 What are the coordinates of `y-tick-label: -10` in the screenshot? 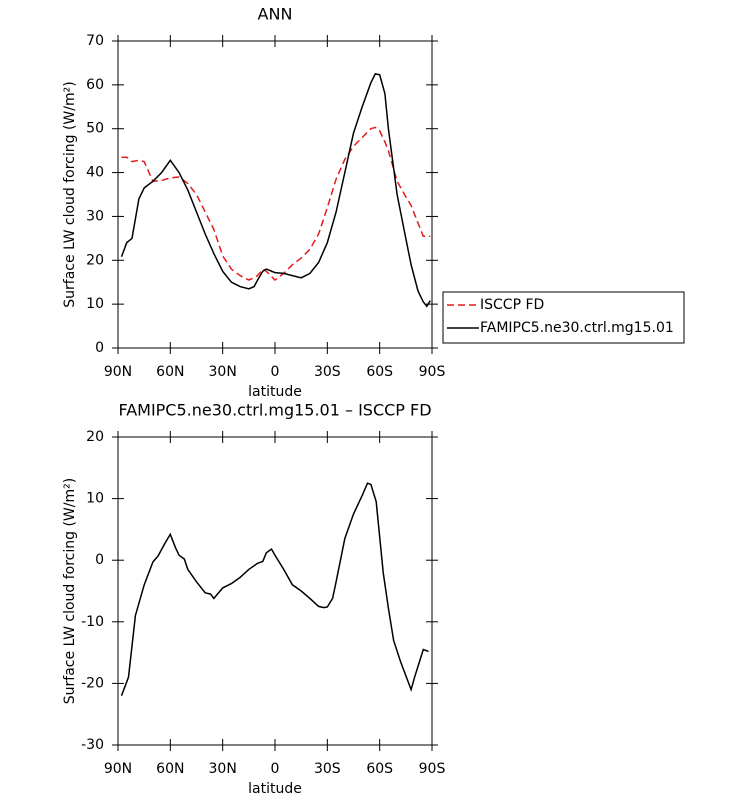 It's located at (92, 622).